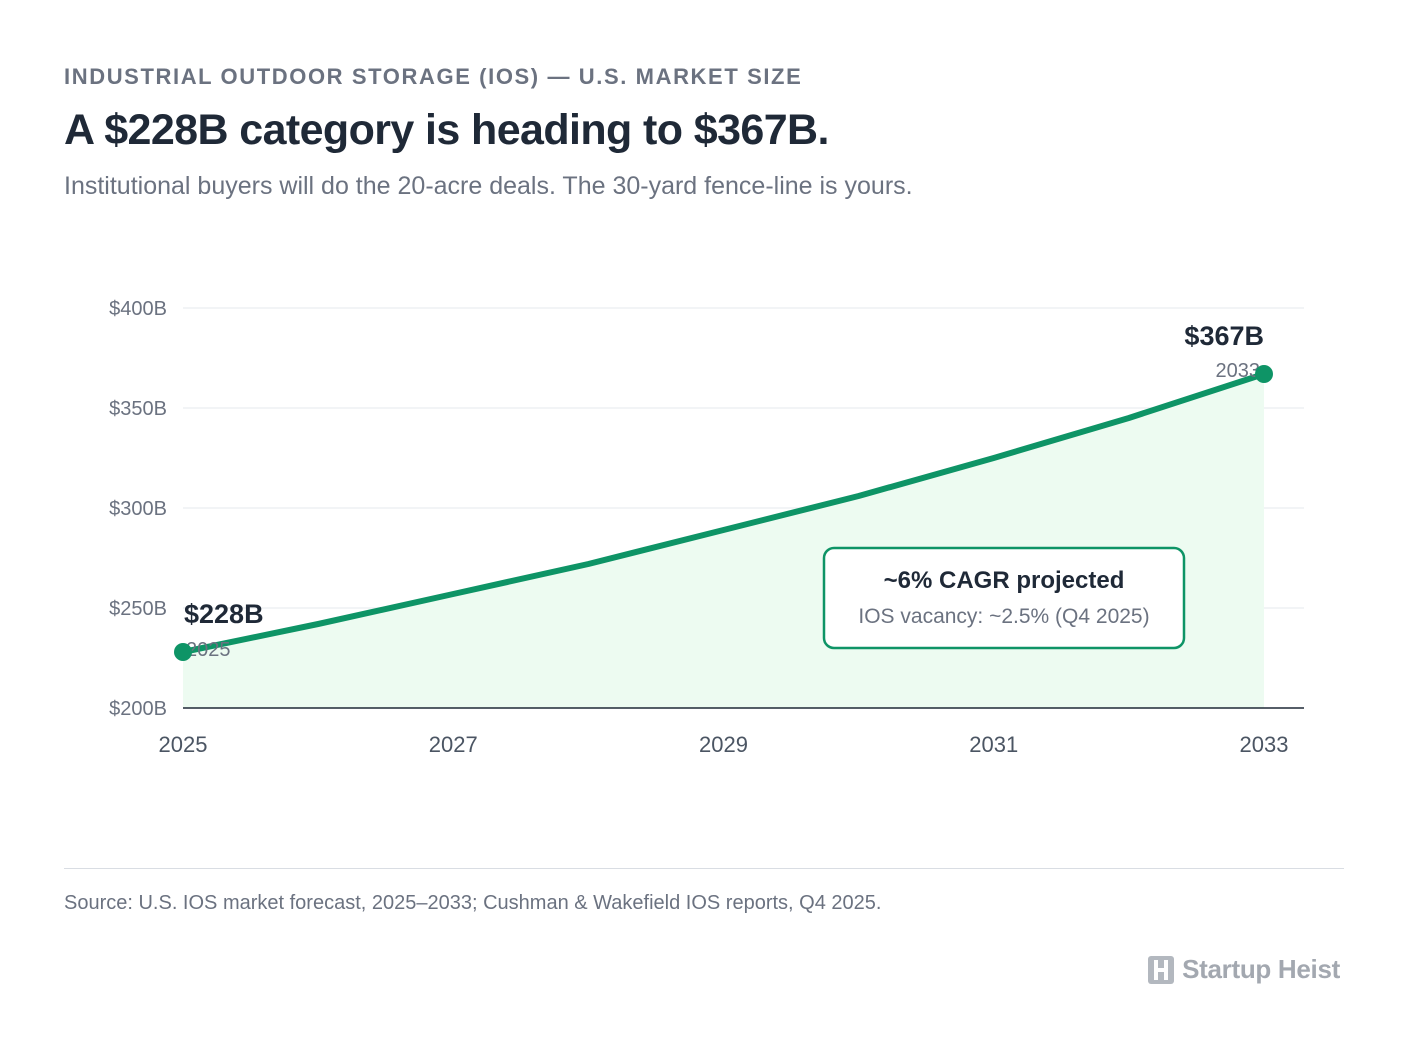  What do you see at coordinates (1161, 969) in the screenshot?
I see `startup-heist-logo-icon` at bounding box center [1161, 969].